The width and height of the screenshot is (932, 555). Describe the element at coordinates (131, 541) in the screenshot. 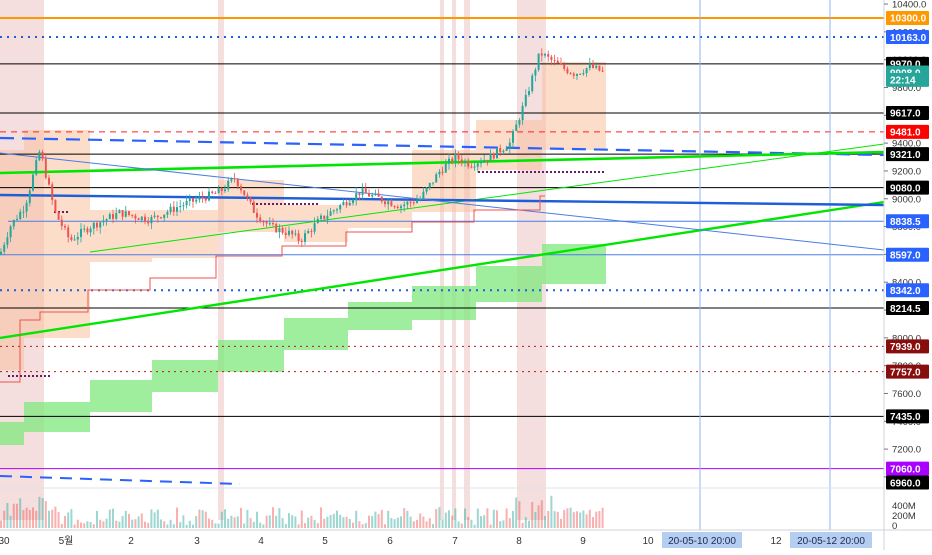

I see `x-tick-label: 2` at that location.